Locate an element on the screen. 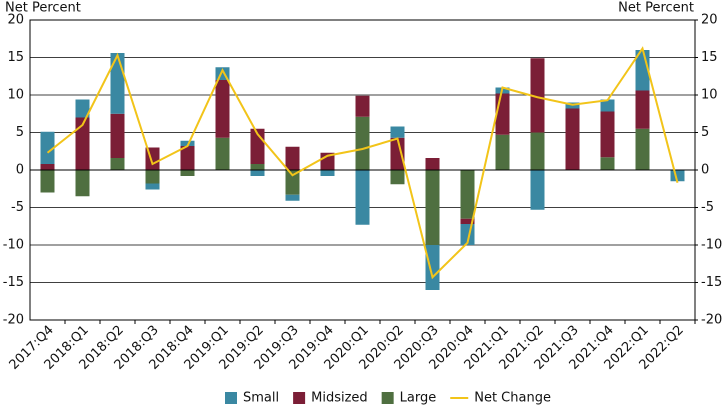 Image resolution: width=725 pixels, height=412 pixels. y2-tick-label: -20 is located at coordinates (711, 320).